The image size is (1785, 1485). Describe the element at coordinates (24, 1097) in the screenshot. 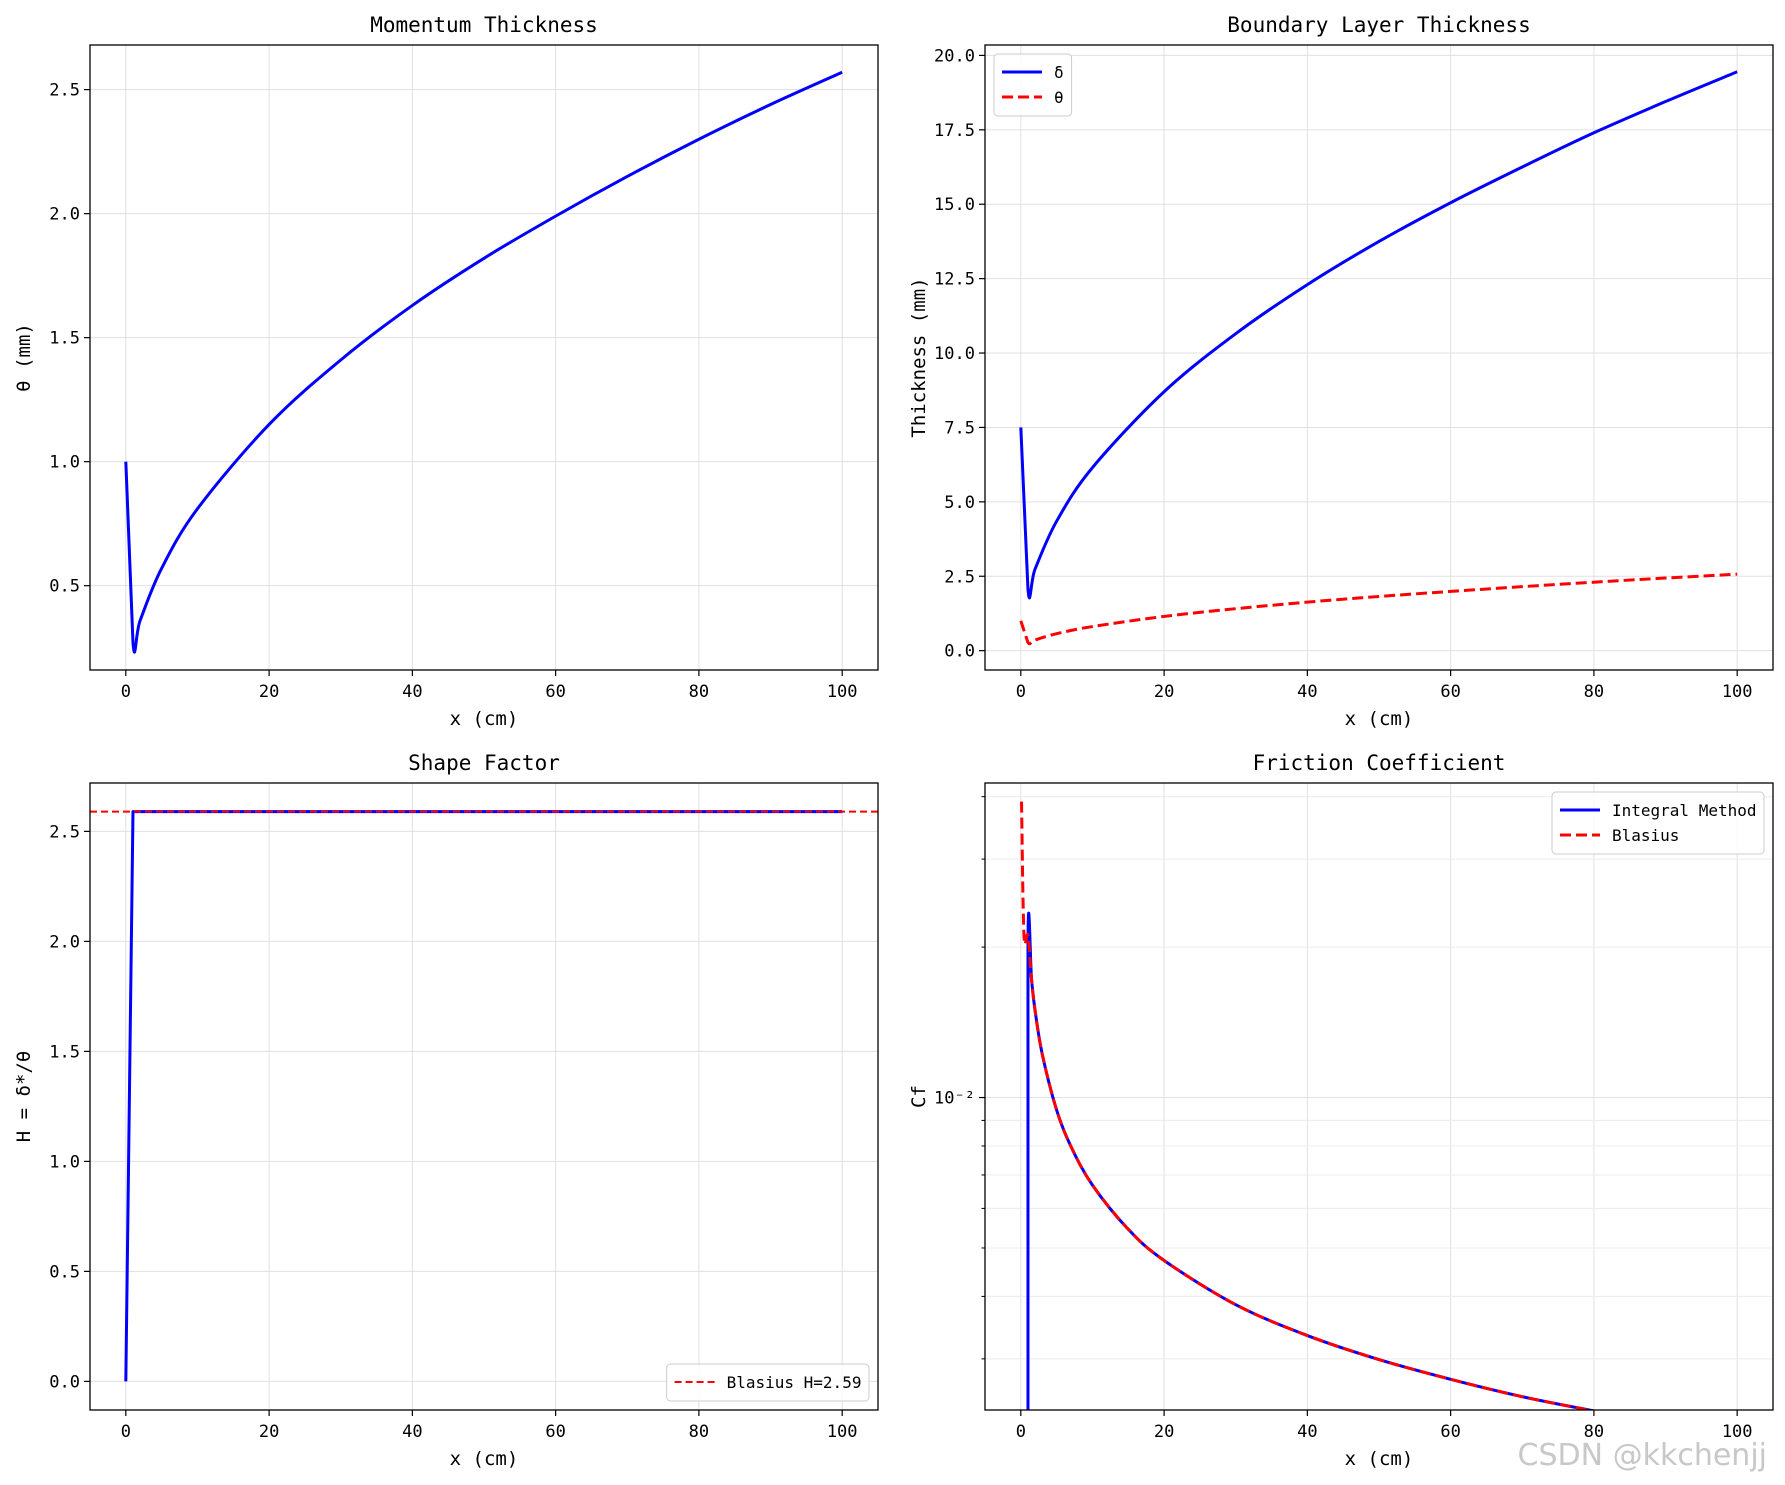

I see `y-axis-label: H = δ*/θ` at that location.